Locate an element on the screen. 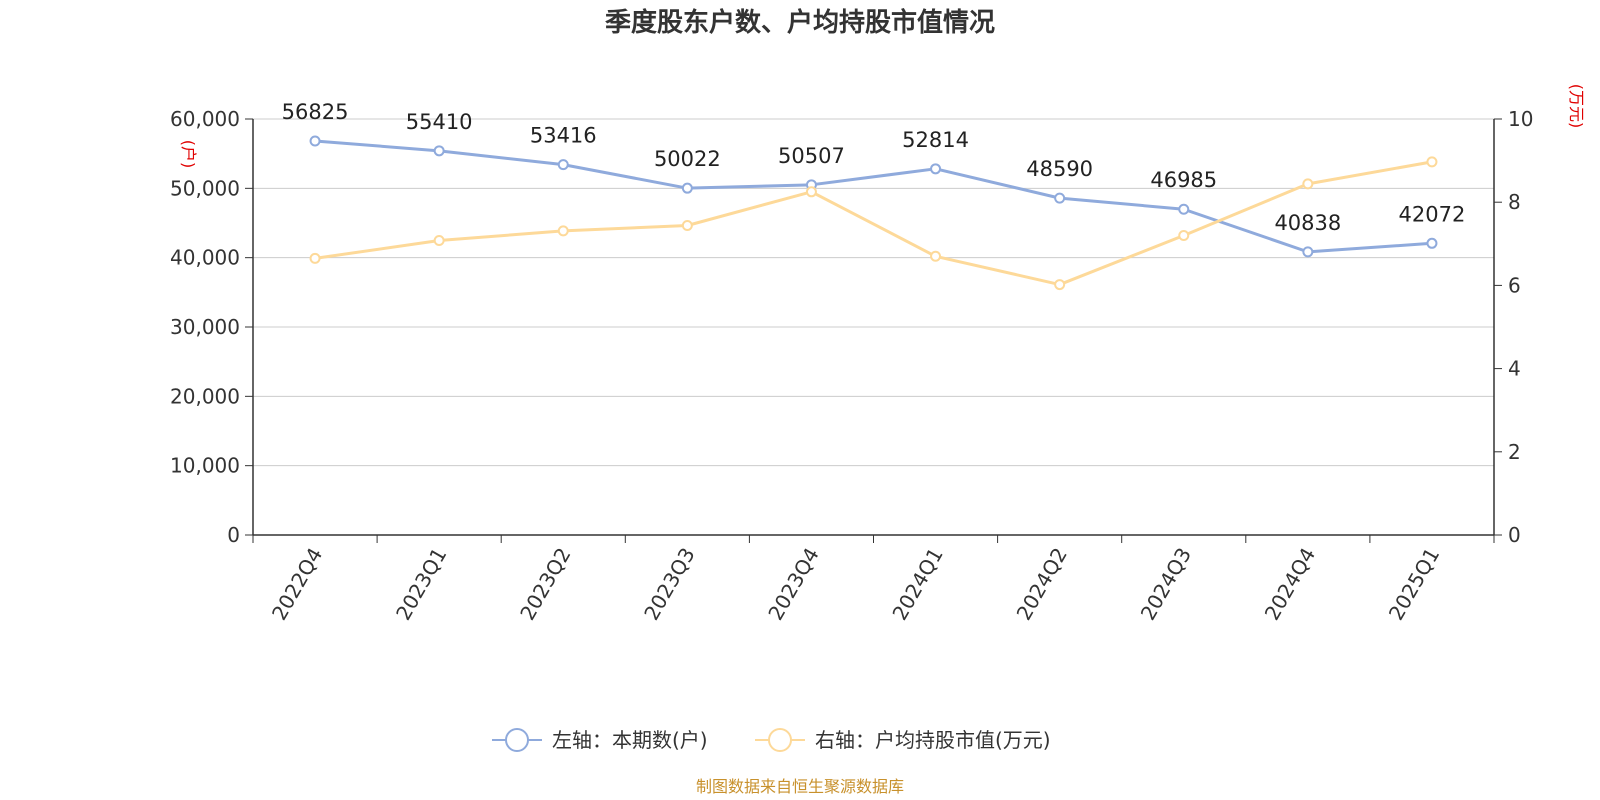 The image size is (1600, 800). data-label: 52814 is located at coordinates (935, 140).